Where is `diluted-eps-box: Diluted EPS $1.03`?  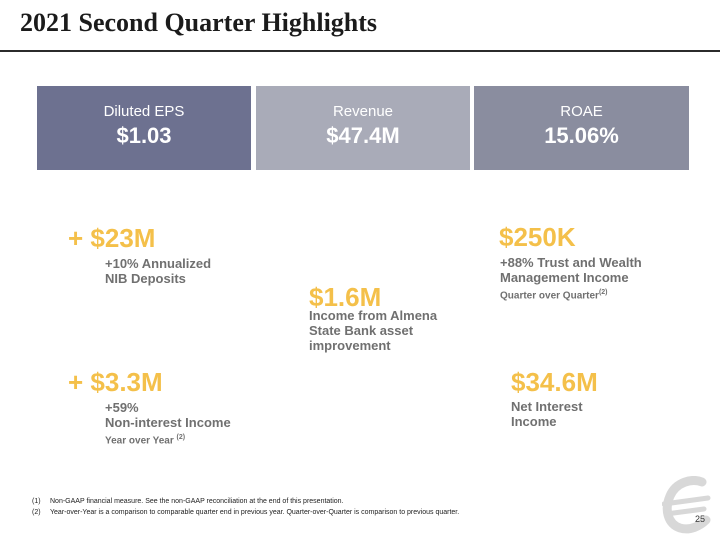
diluted-eps-box: Diluted EPS $1.03 is located at coordinates (144, 128).